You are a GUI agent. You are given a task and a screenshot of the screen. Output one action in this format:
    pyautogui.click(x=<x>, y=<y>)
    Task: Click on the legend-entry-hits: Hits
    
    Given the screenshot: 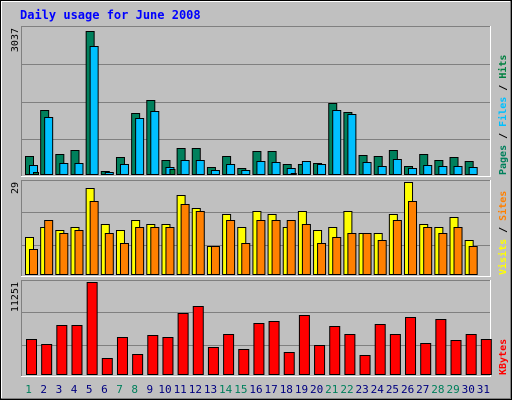 What is the action you would take?
    pyautogui.click(x=503, y=67)
    